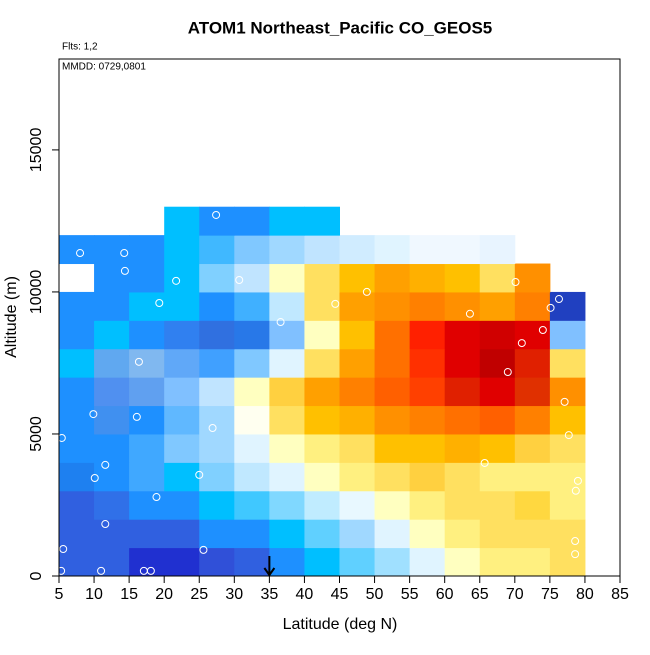 Image resolution: width=650 pixels, height=655 pixels. I want to click on x-tick-label: 15, so click(129, 594).